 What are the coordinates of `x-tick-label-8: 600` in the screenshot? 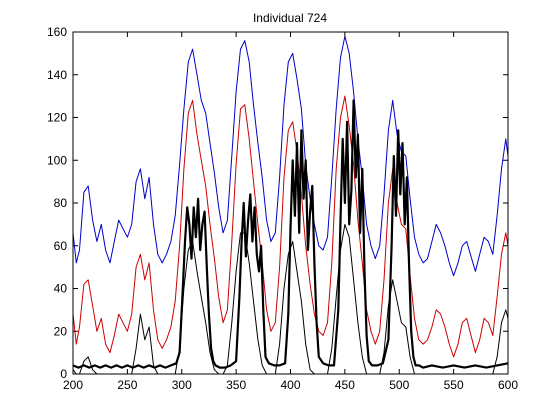 It's located at (508, 385).